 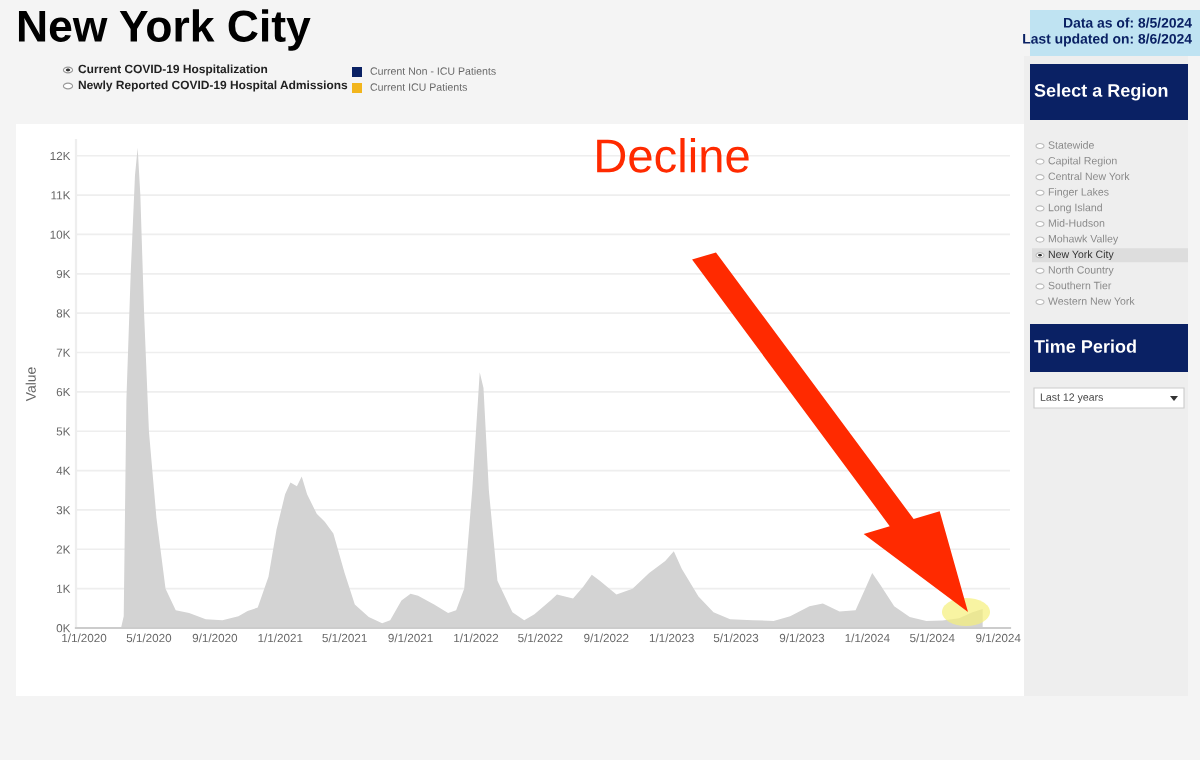 I want to click on text: Select a Region, so click(x=1101, y=92).